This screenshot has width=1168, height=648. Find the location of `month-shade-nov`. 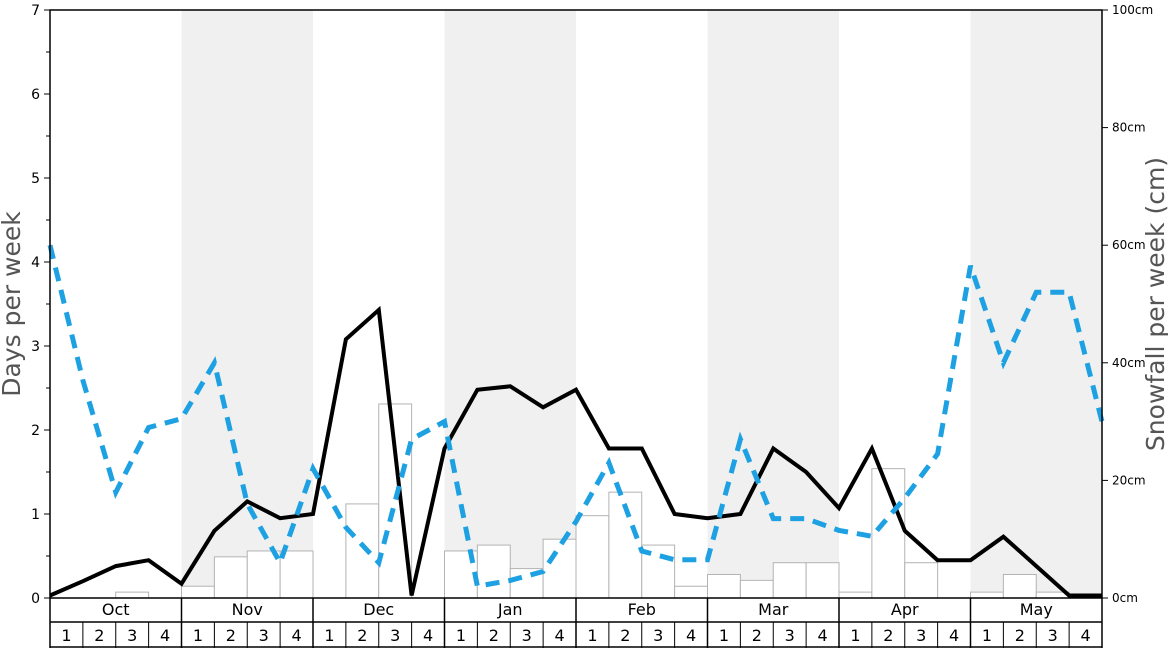

month-shade-nov is located at coordinates (247, 304).